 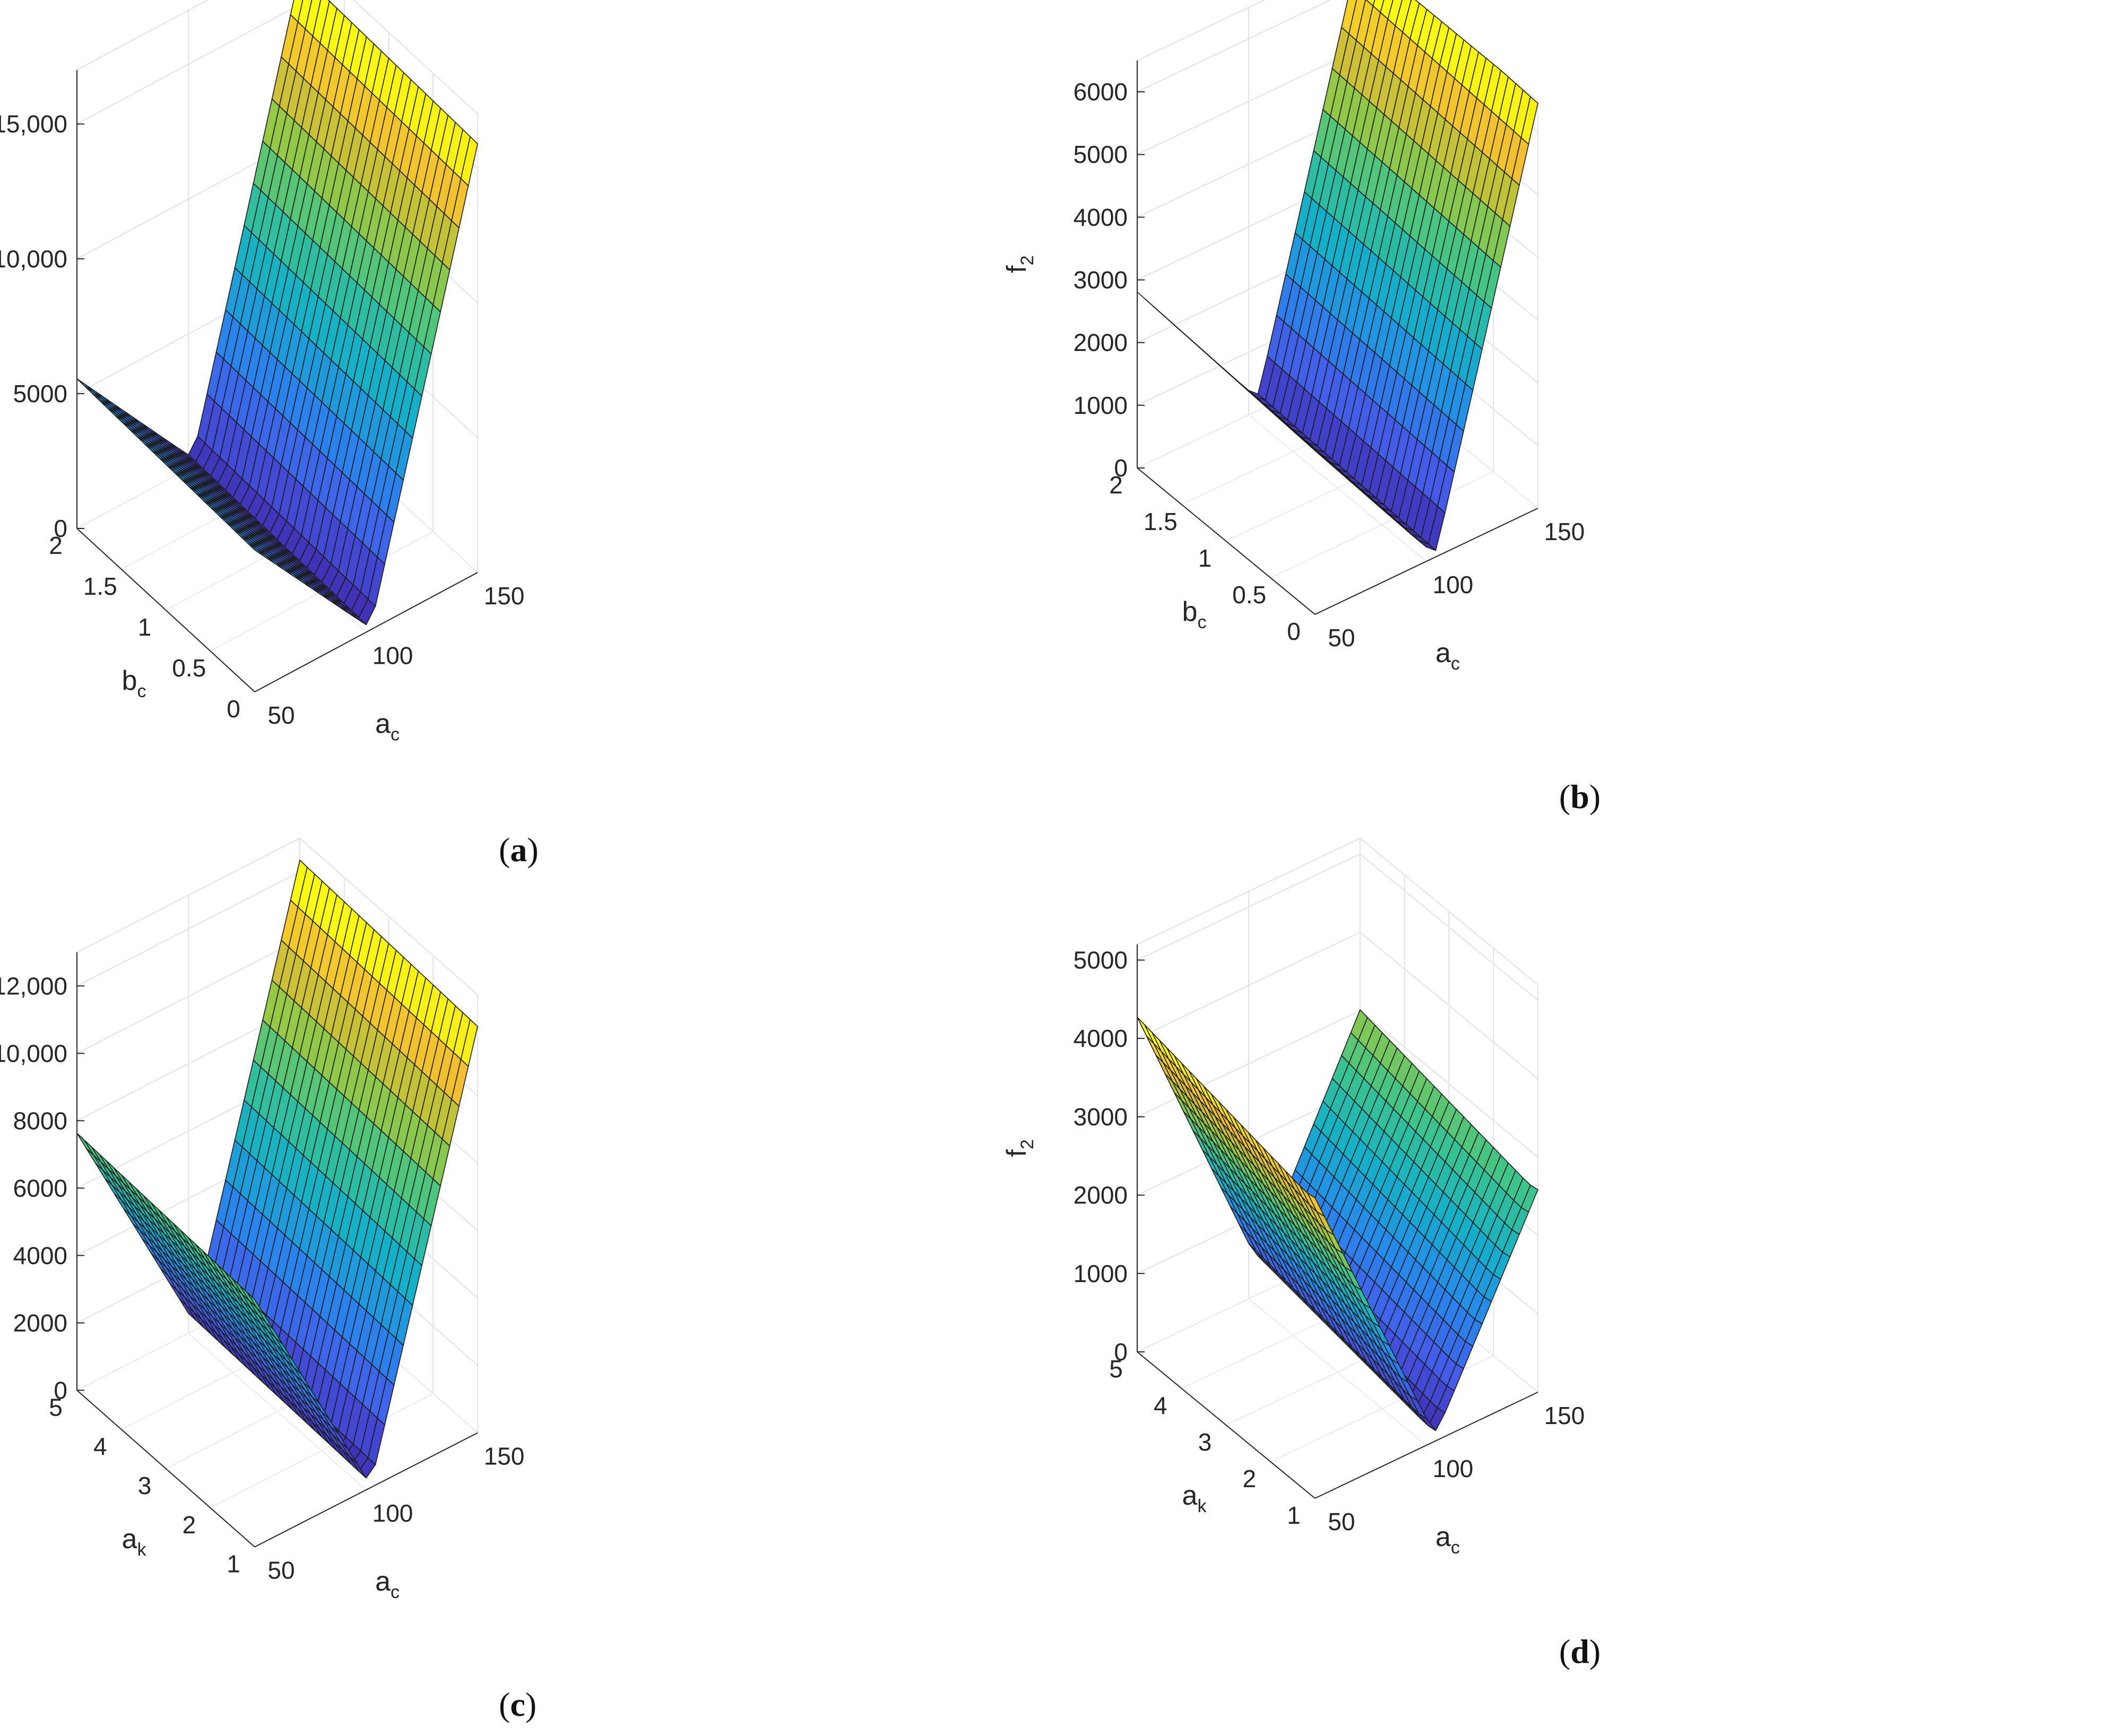 I want to click on surface-plot-d: 0 1000 2000 3000 4000 5000 1 2 3 4 5 50 100 150 f2 ak ac, so click(x=1293, y=1197).